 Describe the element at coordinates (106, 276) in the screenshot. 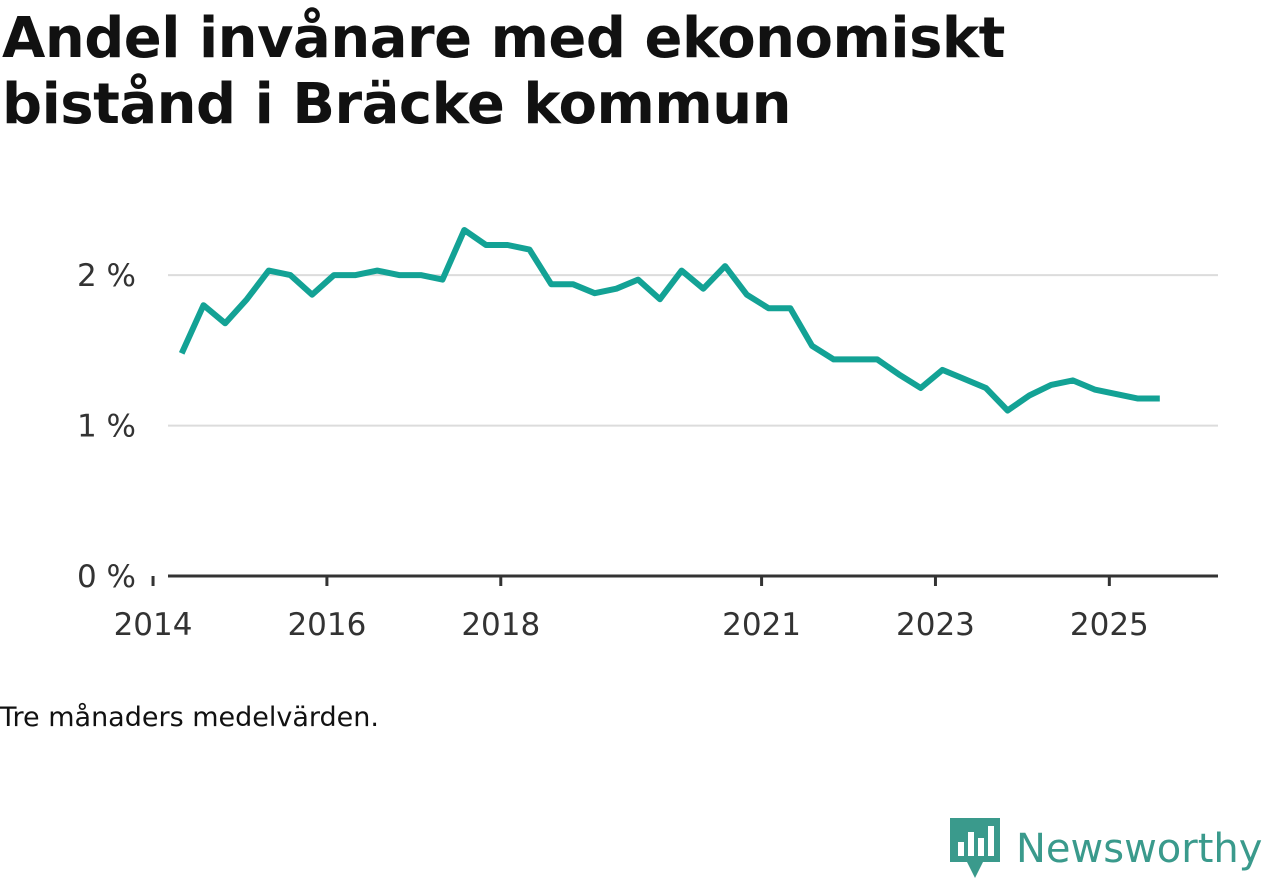

I see `y-tick-label: 2 %` at that location.